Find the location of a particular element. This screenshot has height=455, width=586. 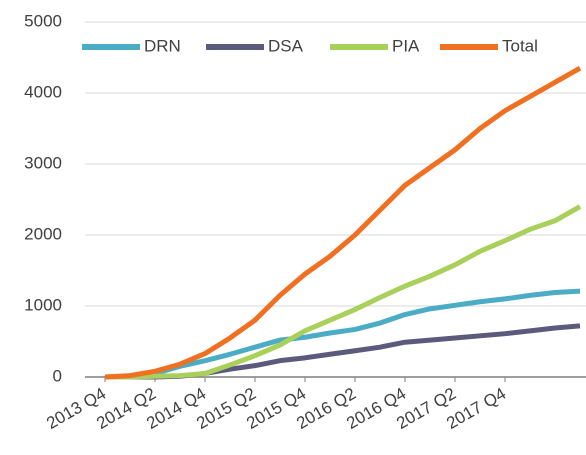

legend-label: PIA is located at coordinates (406, 45).